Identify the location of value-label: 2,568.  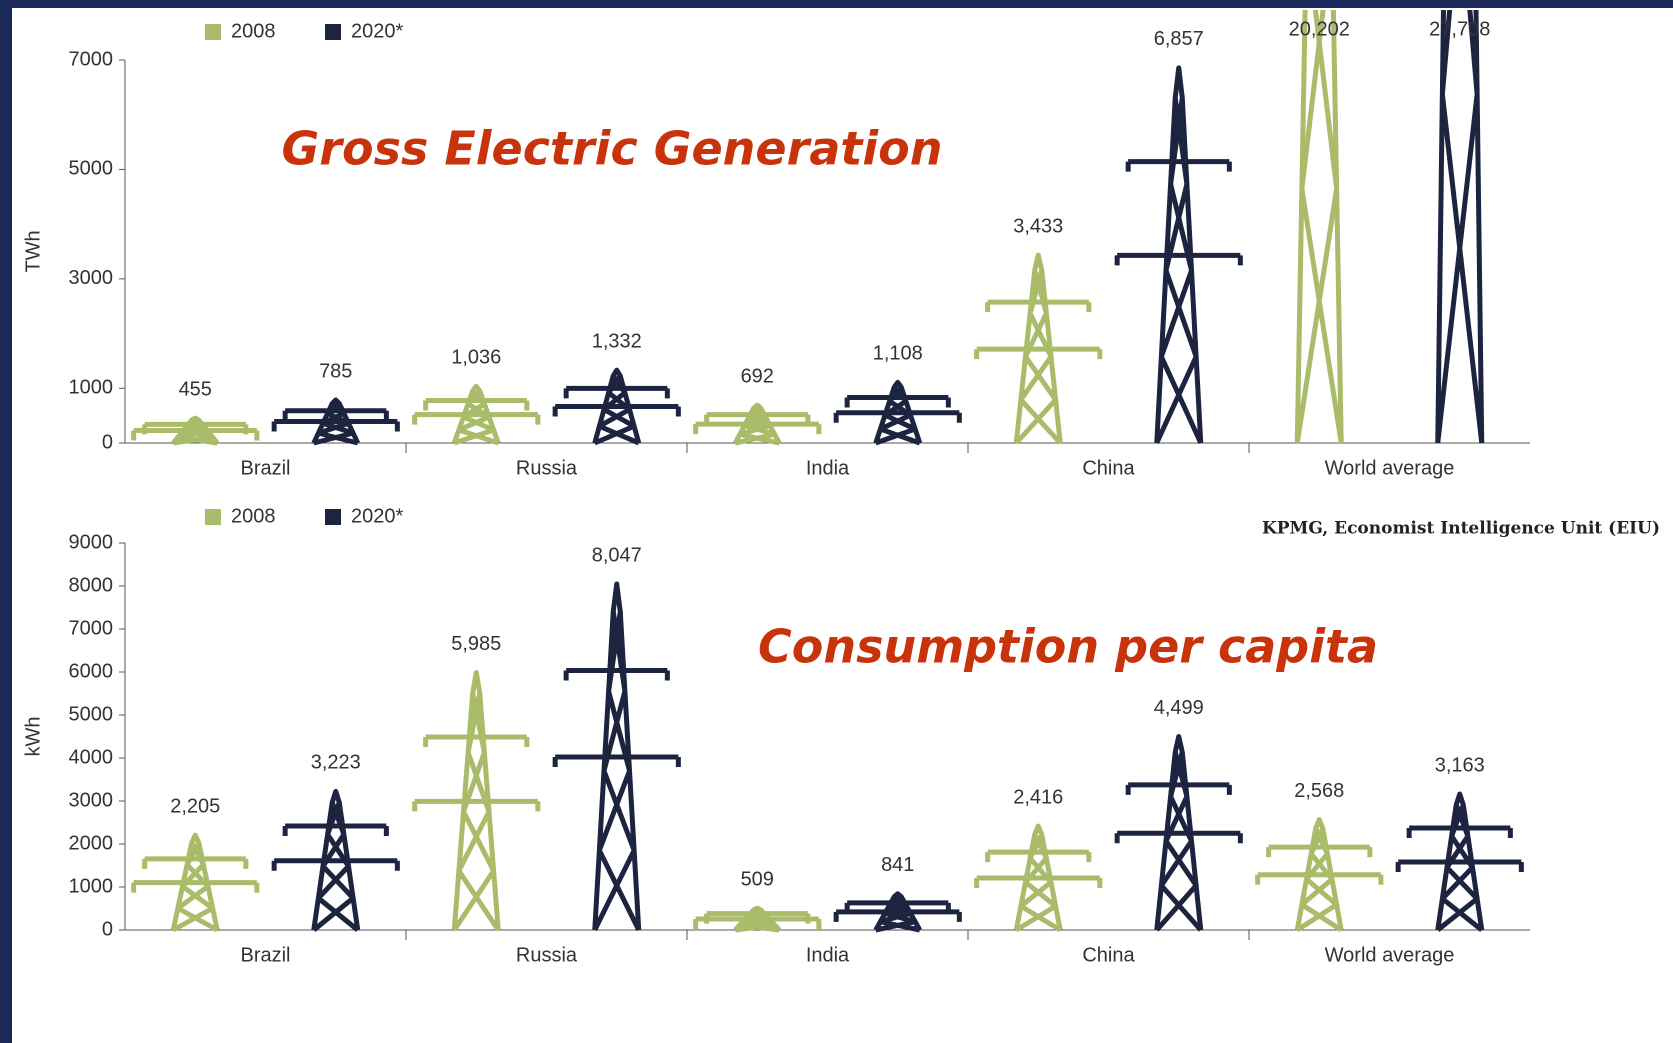
(1319, 791).